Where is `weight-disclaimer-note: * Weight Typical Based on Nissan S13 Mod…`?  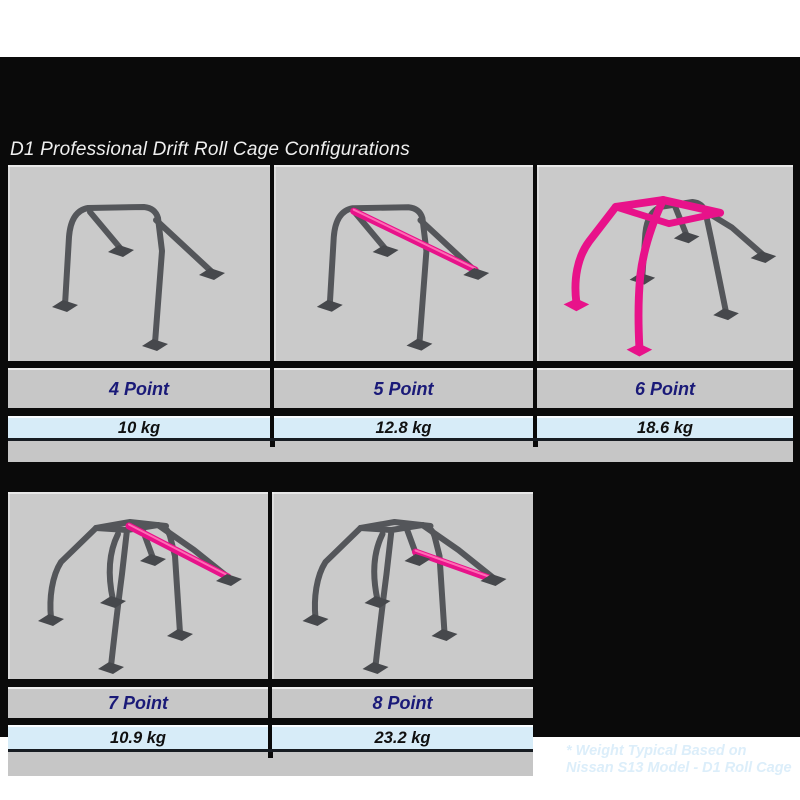 weight-disclaimer-note: * Weight Typical Based on Nissan S13 Mod… is located at coordinates (679, 760).